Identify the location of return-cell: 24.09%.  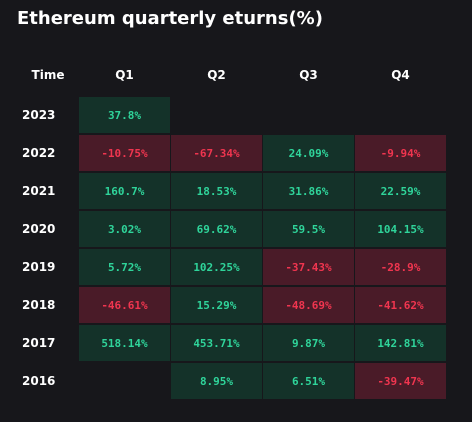
(308, 153).